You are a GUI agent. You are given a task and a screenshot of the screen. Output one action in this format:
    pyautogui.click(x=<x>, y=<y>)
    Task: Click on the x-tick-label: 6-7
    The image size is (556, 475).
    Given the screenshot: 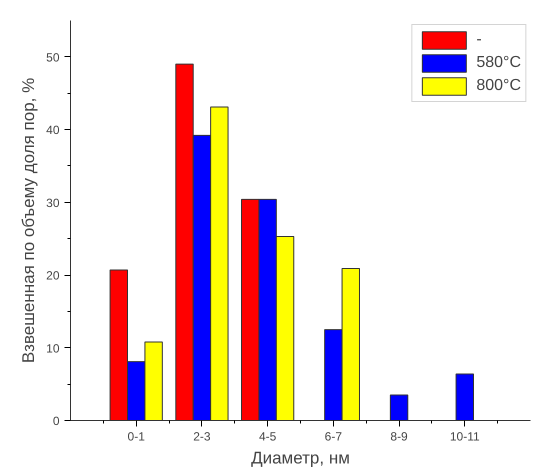 What is the action you would take?
    pyautogui.click(x=333, y=437)
    